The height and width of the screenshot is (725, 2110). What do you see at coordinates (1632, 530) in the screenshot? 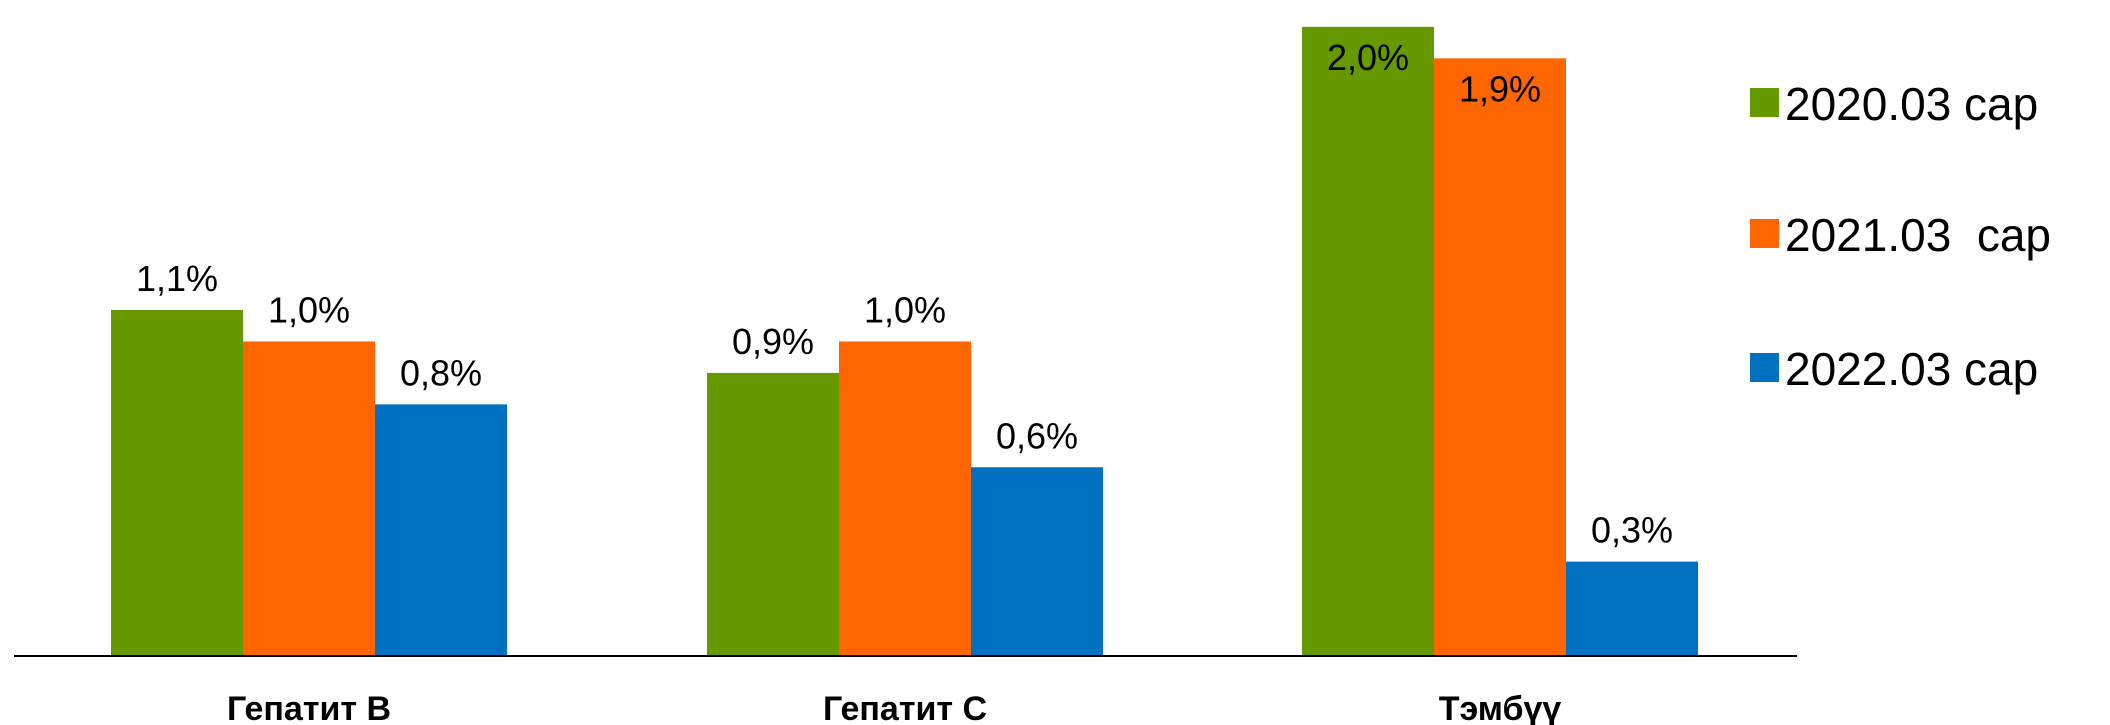
I see `data-label: 0,3%` at bounding box center [1632, 530].